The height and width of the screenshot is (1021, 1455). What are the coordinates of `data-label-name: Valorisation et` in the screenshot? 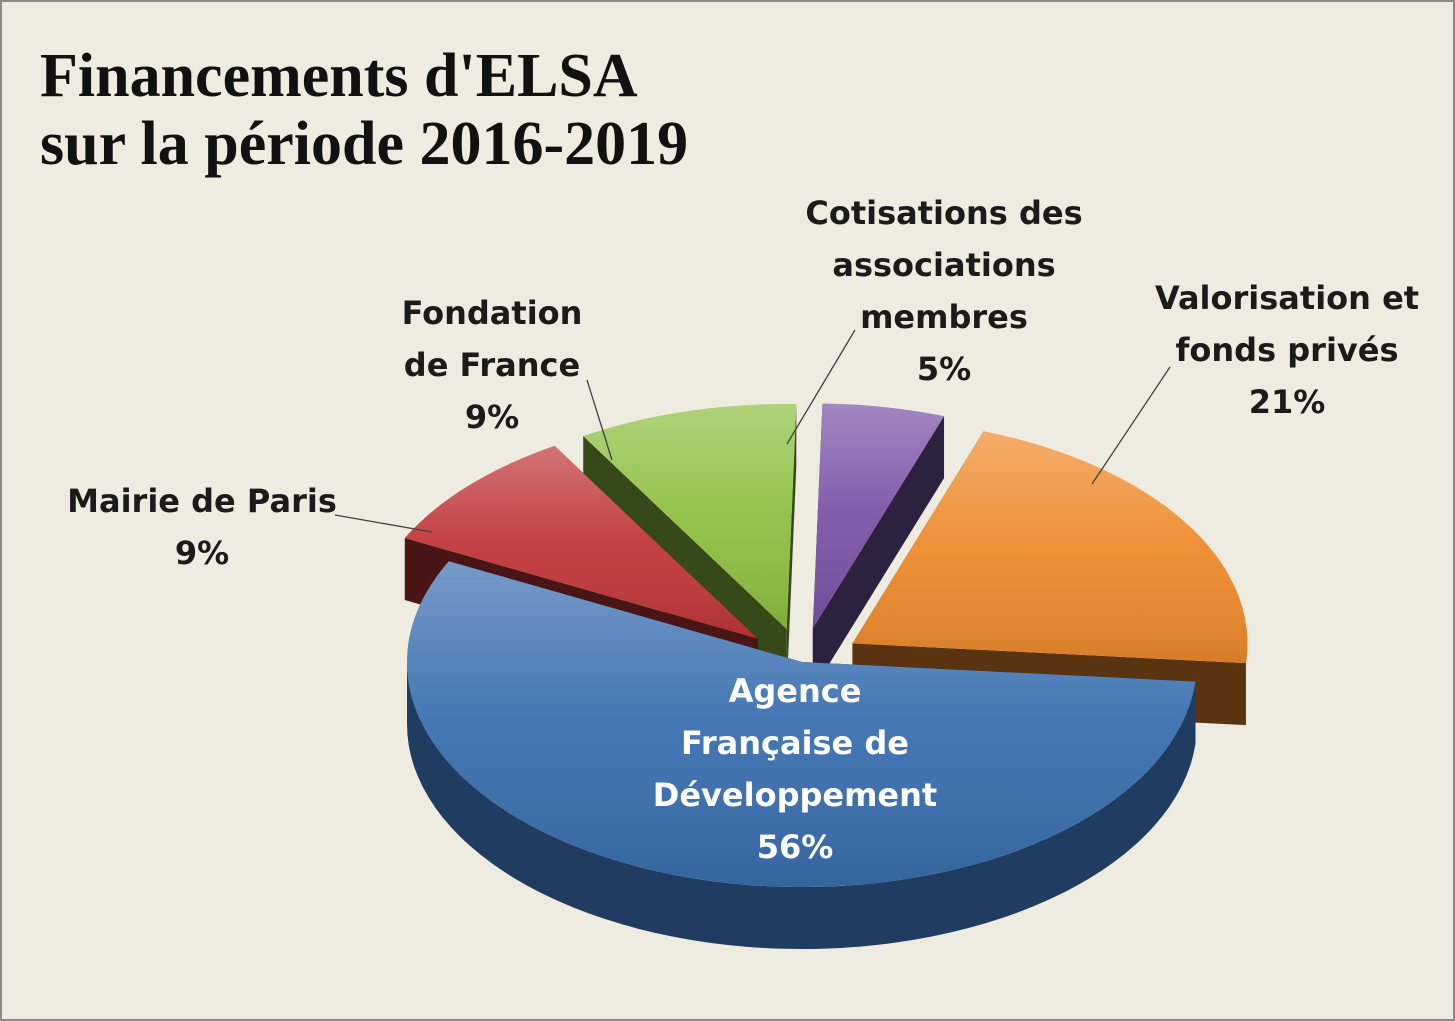 It's located at (1287, 298).